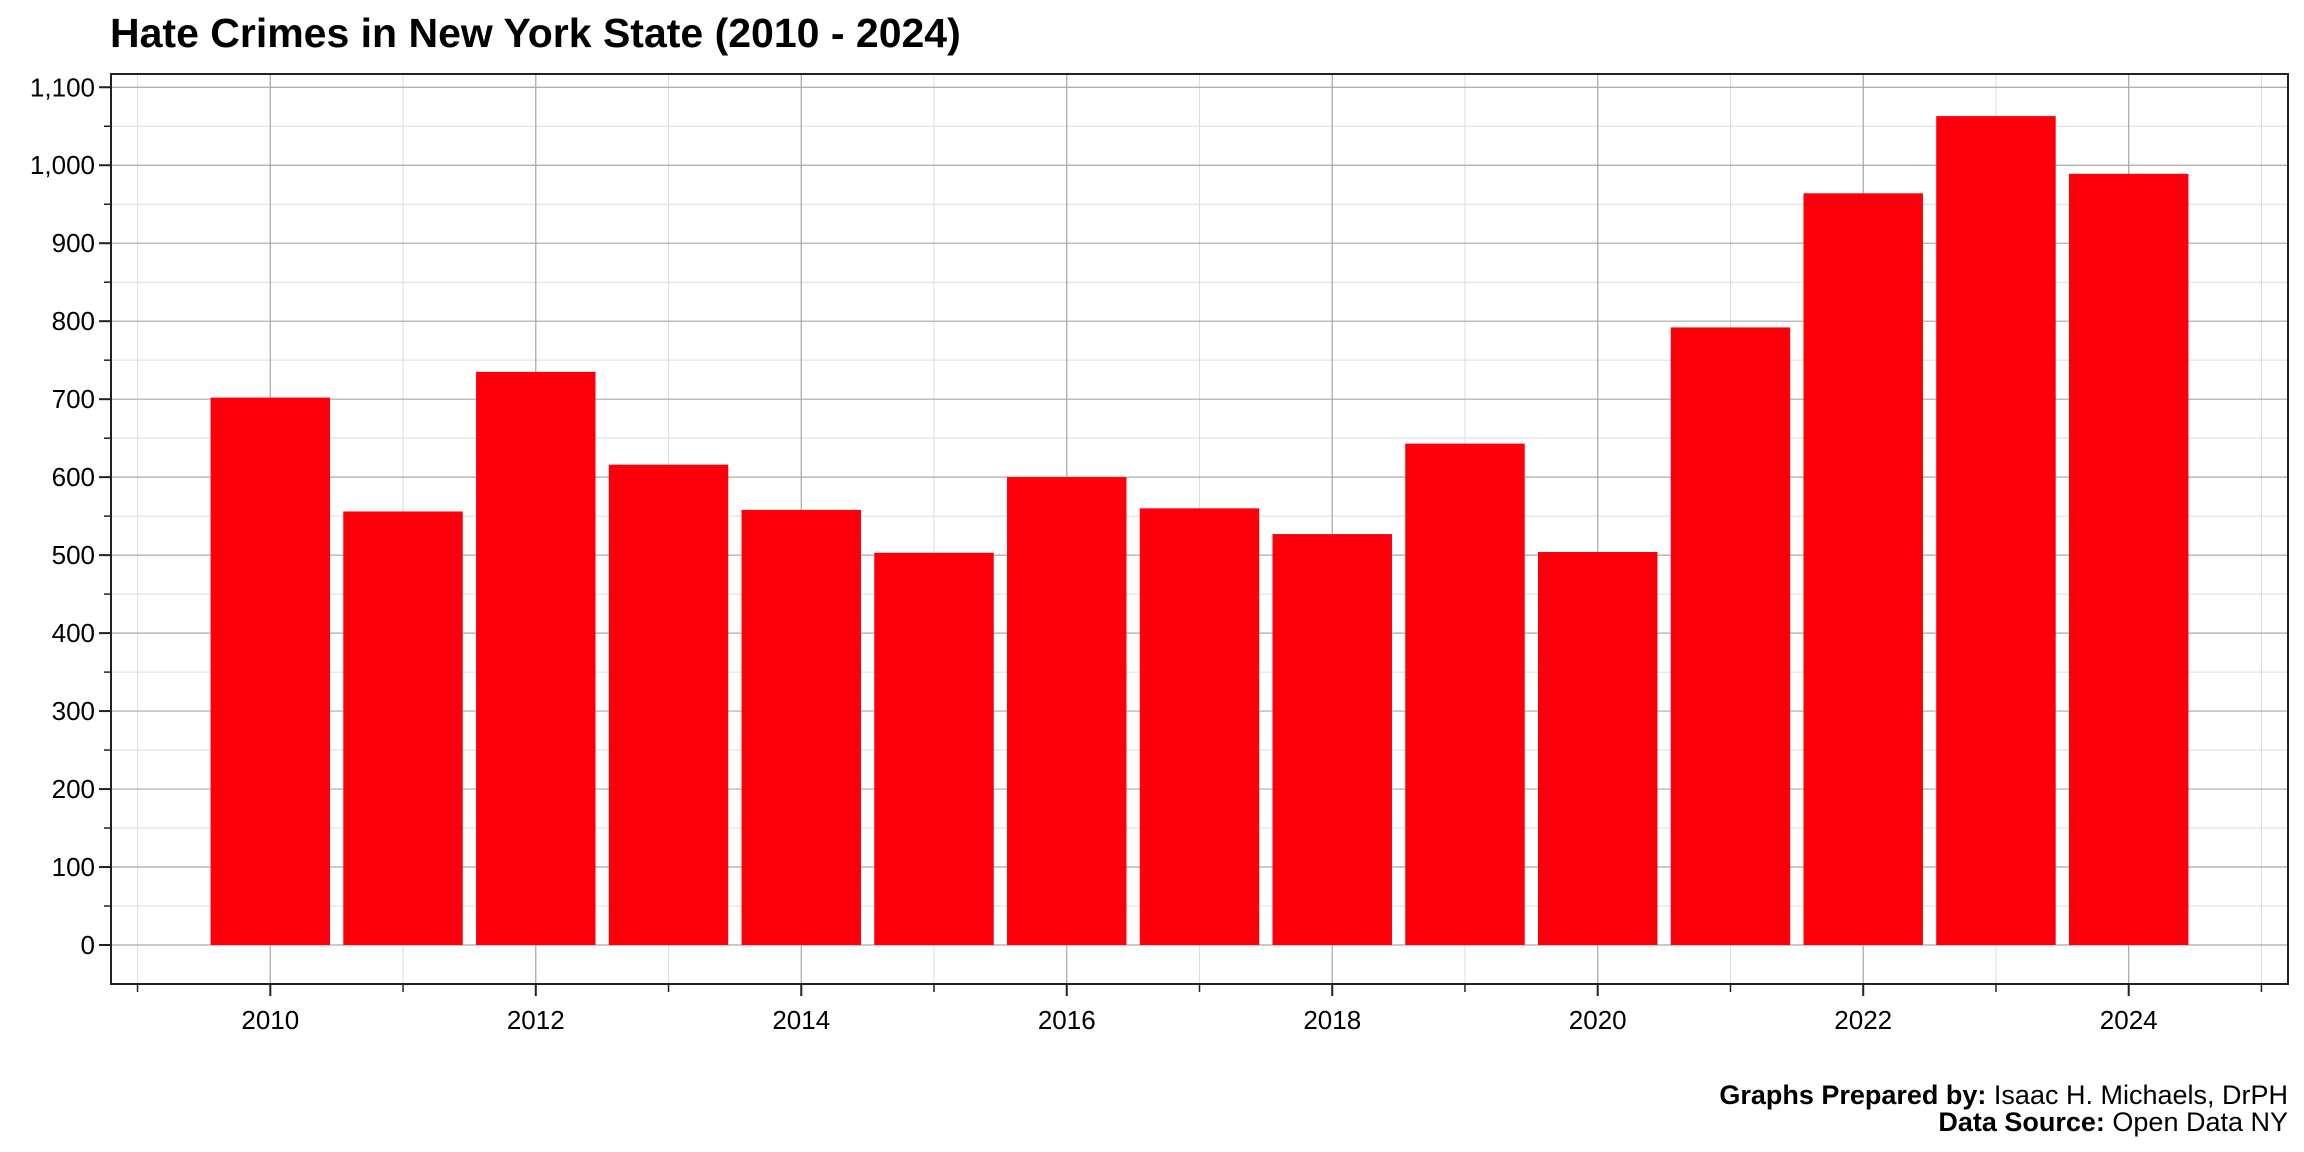  Describe the element at coordinates (1067, 711) in the screenshot. I see `bar-2016` at that location.